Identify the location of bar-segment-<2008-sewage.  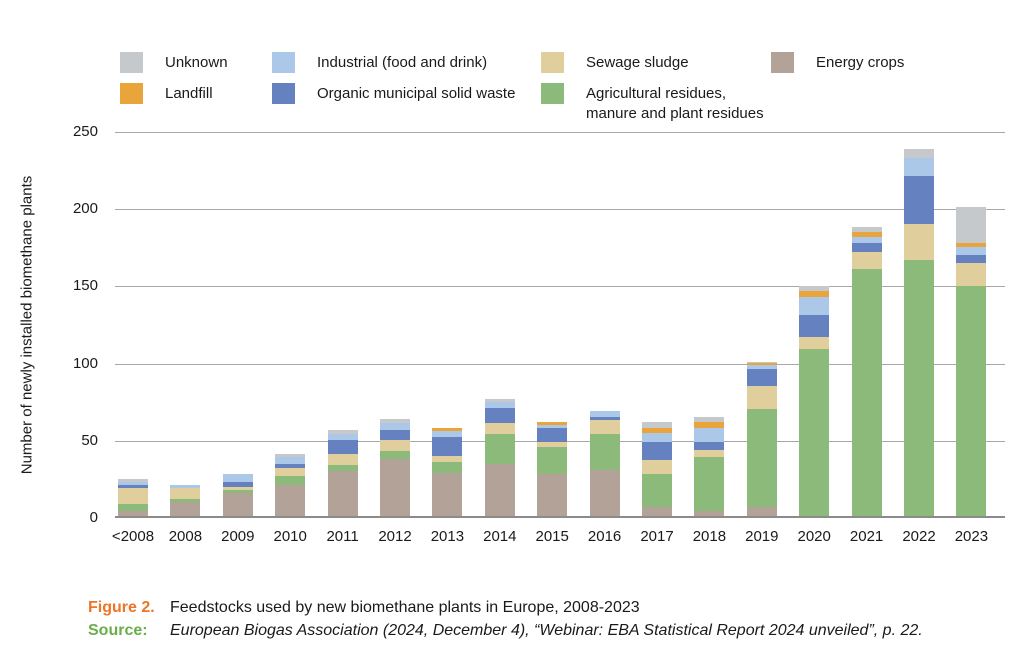
(133, 496).